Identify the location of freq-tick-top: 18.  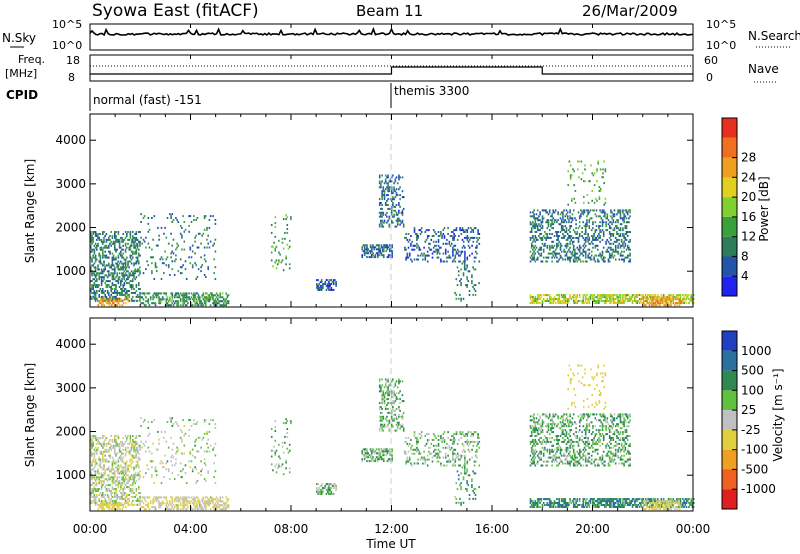
(73, 60).